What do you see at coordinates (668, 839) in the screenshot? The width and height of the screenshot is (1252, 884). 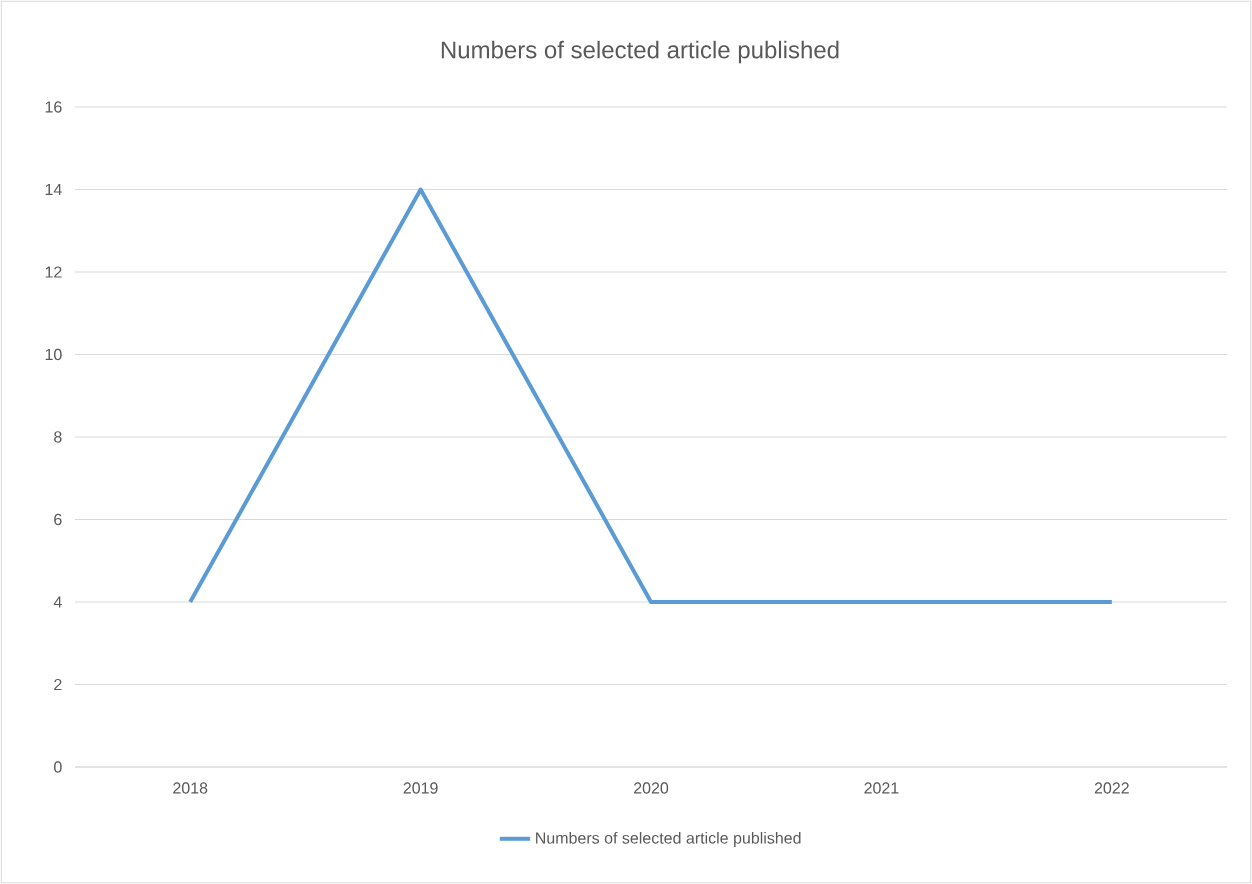 I see `legend-label: Numbers of selected article published` at bounding box center [668, 839].